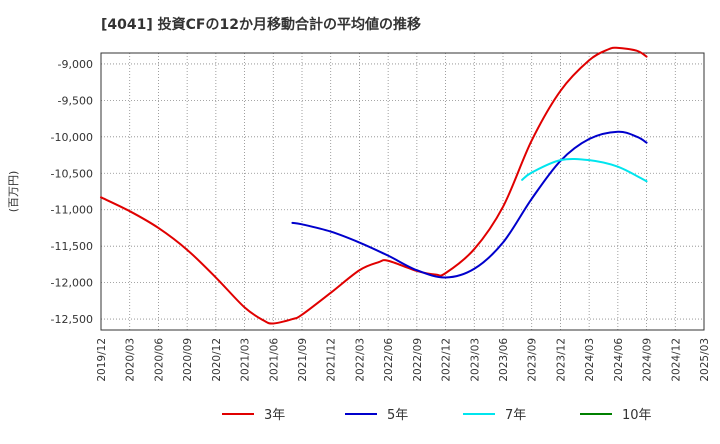 The height and width of the screenshot is (444, 720). I want to click on legend-label: 3年, so click(274, 415).